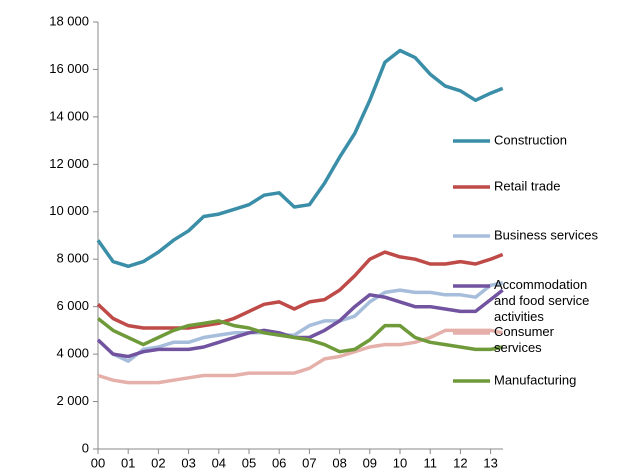 This screenshot has width=617, height=472. What do you see at coordinates (527, 185) in the screenshot?
I see `legend-label: Retail trade` at bounding box center [527, 185].